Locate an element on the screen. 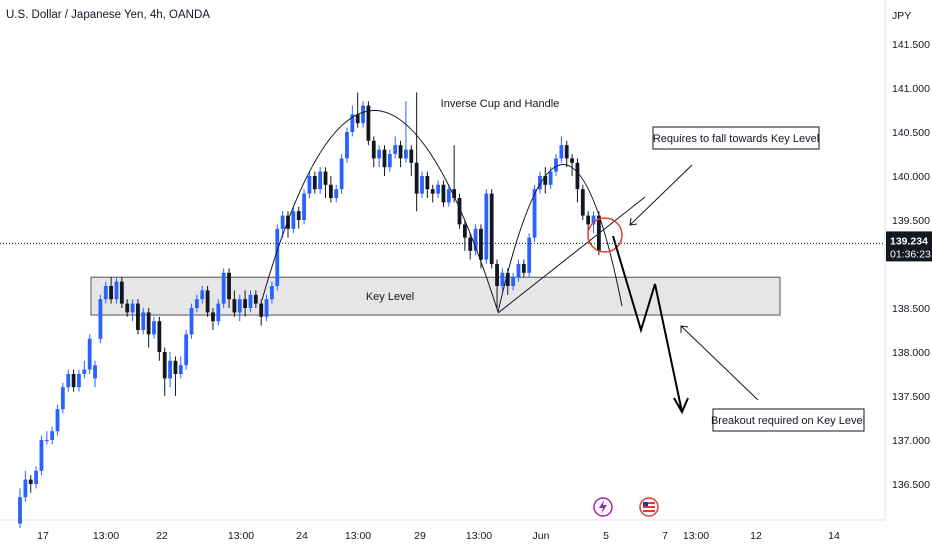 The width and height of the screenshot is (932, 550). time-tick-label: 12 is located at coordinates (756, 536).